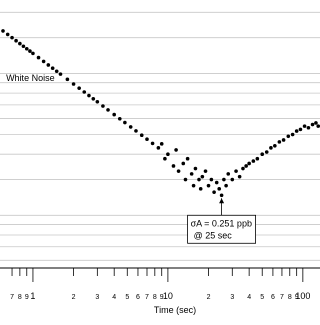 The image size is (320, 325). Describe the element at coordinates (302, 296) in the screenshot. I see `x-tick-label: 100` at that location.